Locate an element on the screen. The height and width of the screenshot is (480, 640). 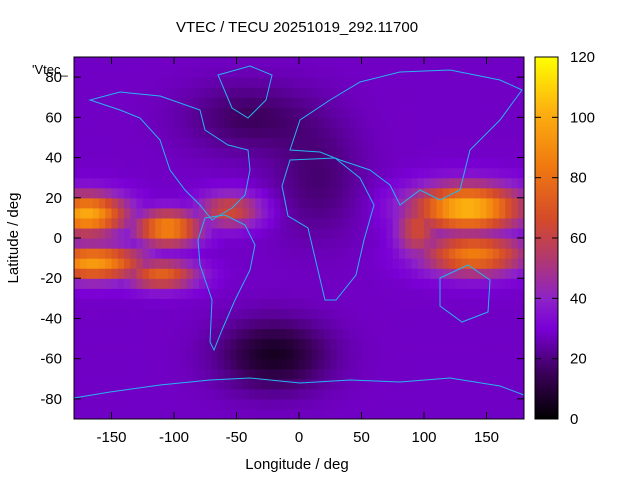
y-tick-label: 20 is located at coordinates (53, 198).